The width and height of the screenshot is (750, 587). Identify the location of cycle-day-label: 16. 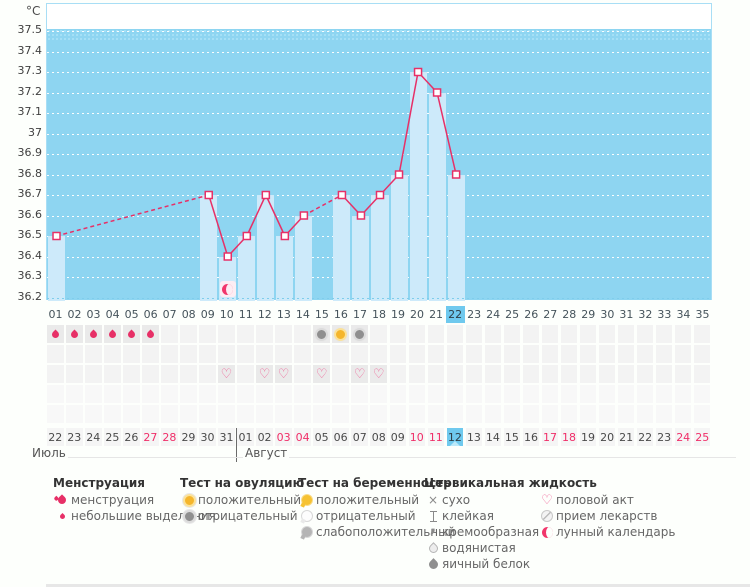
(340, 314).